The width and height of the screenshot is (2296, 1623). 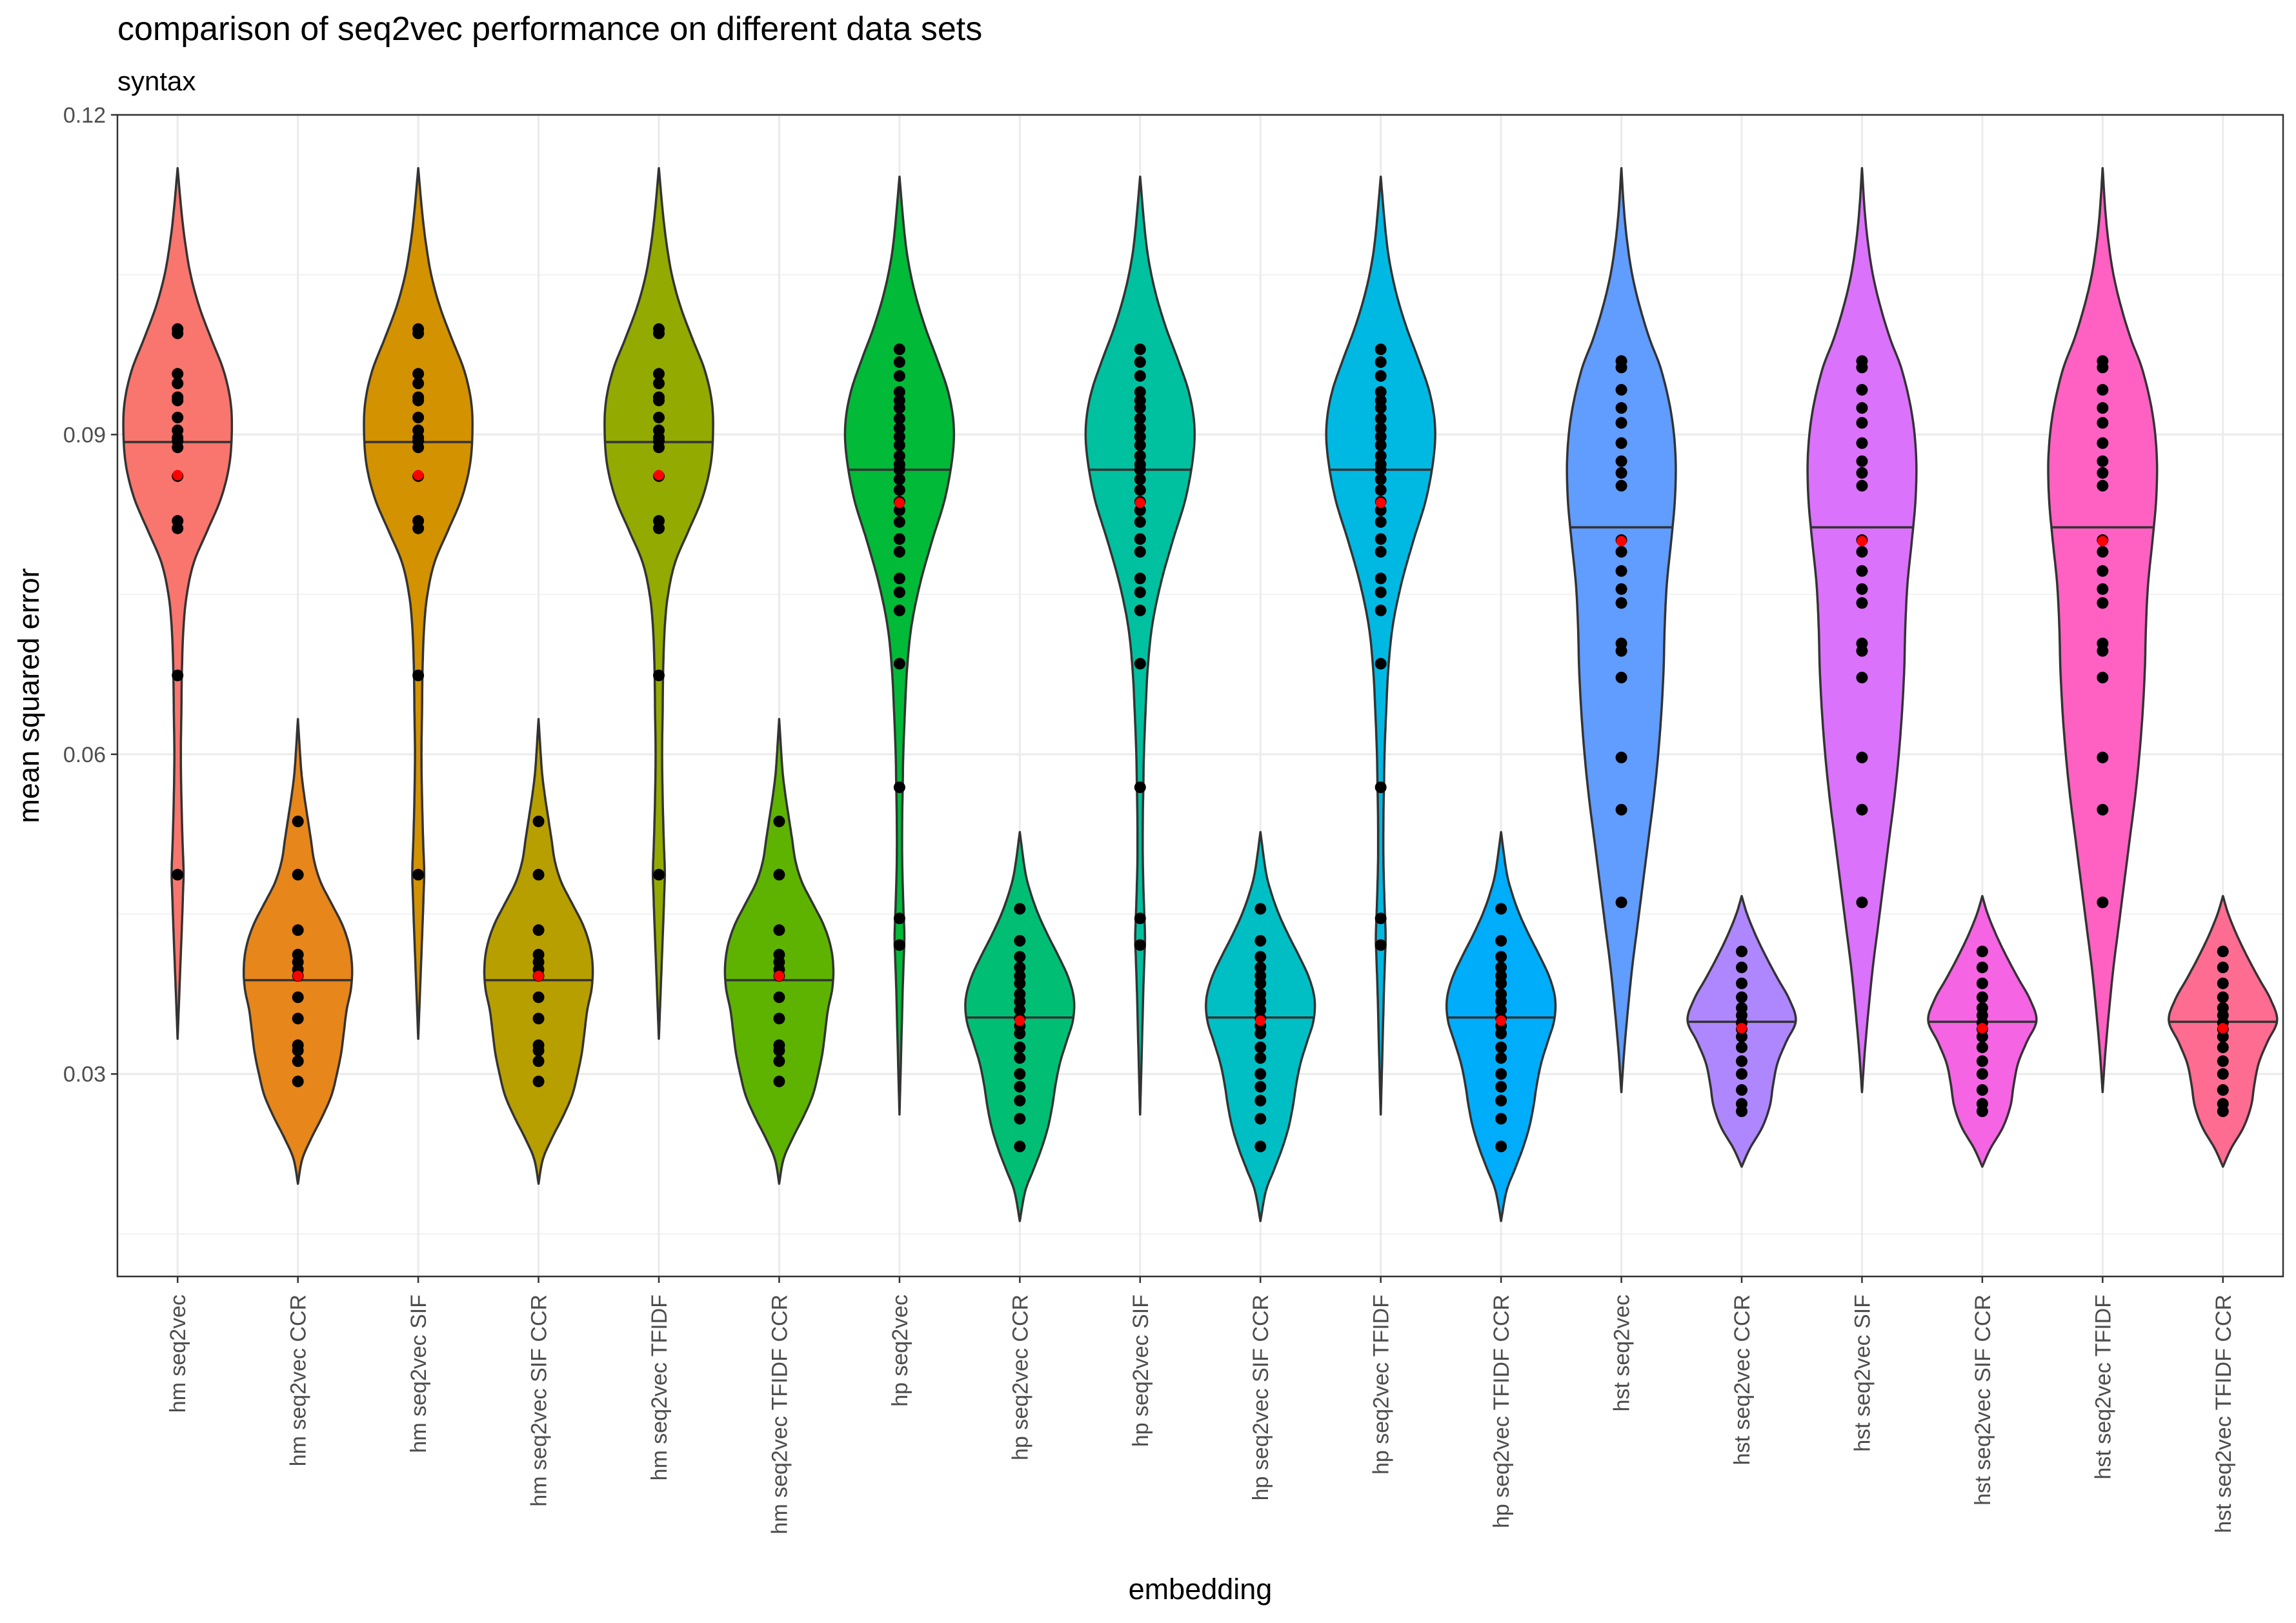 What do you see at coordinates (659, 1387) in the screenshot?
I see `x-tick-label: hm seq2vec TFIDF` at bounding box center [659, 1387].